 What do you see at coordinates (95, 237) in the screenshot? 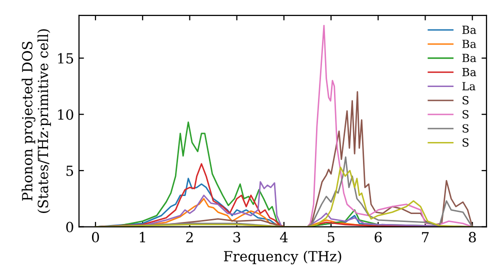
I see `x-tick-label: 0` at bounding box center [95, 237].